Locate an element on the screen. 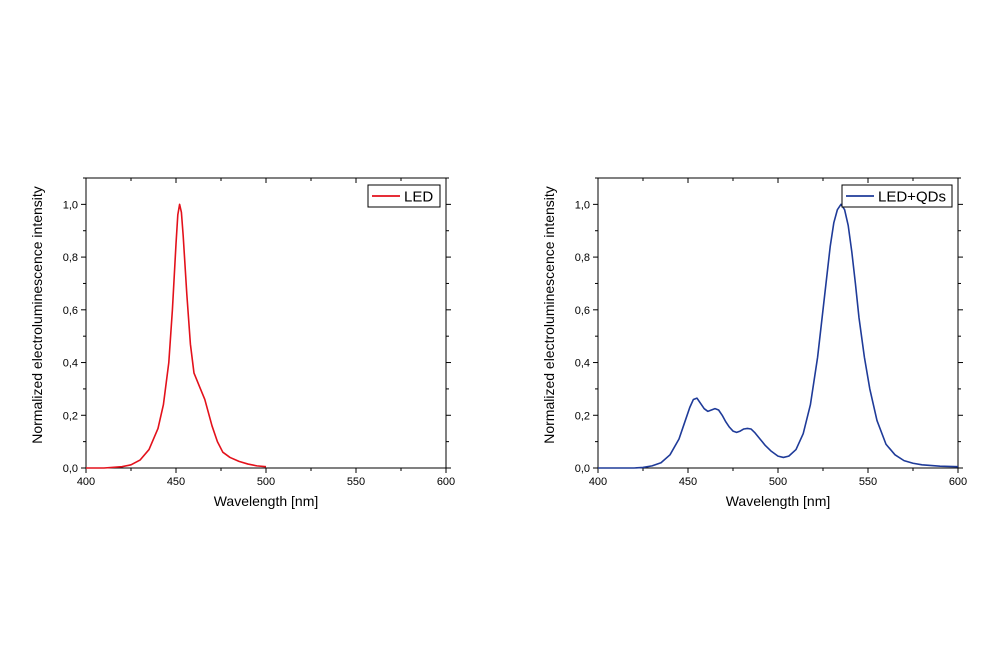 This screenshot has height=667, width=1000. legend-label: LED is located at coordinates (418, 197).